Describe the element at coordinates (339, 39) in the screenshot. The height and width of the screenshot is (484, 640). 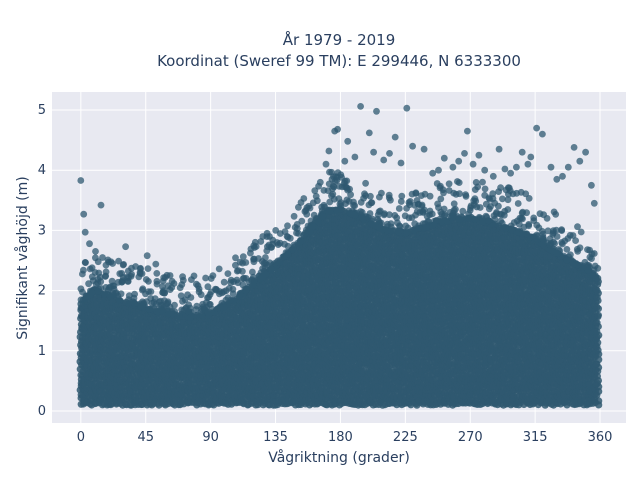
I see `chart-title-line-1: År 1979 - 2019` at that location.